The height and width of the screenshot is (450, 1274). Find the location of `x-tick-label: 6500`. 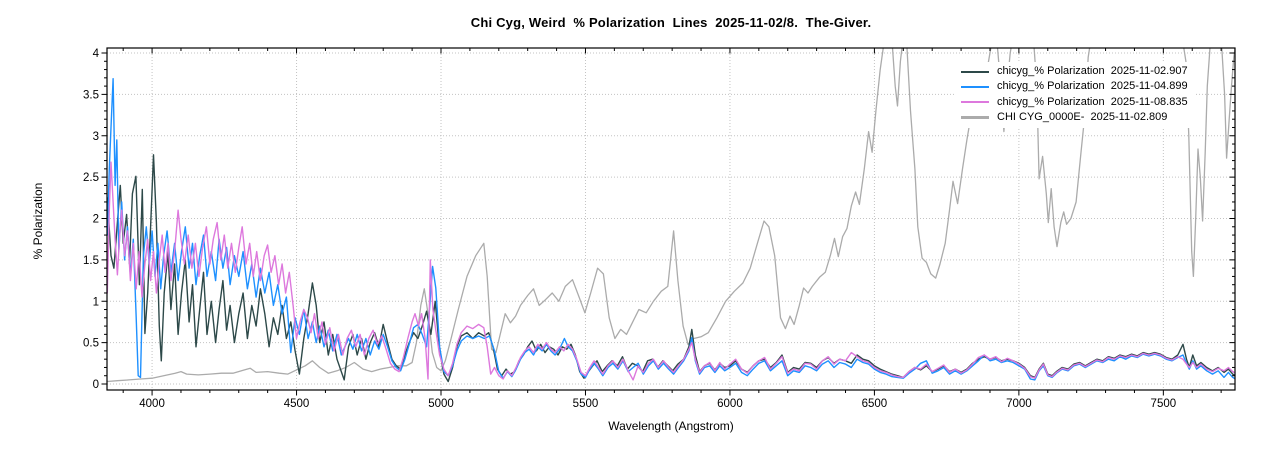

x-tick-label: 6500 is located at coordinates (875, 404).